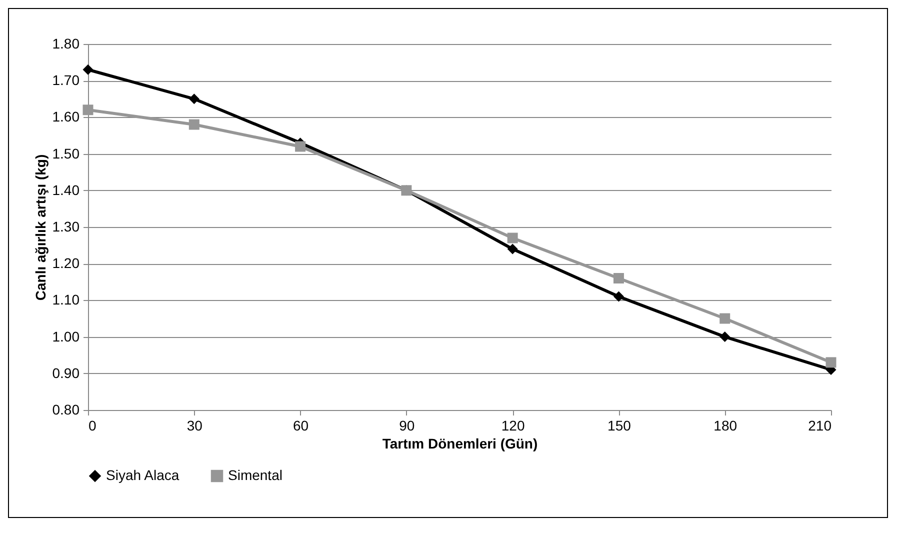 The image size is (908, 535). What do you see at coordinates (194, 426) in the screenshot?
I see `x-tick-label: 30` at bounding box center [194, 426].